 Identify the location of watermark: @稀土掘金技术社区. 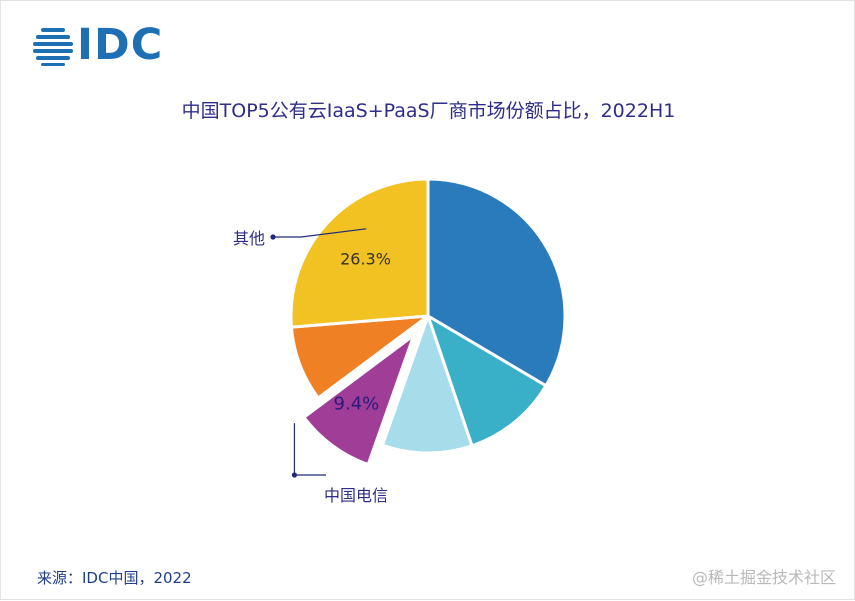
(763, 577).